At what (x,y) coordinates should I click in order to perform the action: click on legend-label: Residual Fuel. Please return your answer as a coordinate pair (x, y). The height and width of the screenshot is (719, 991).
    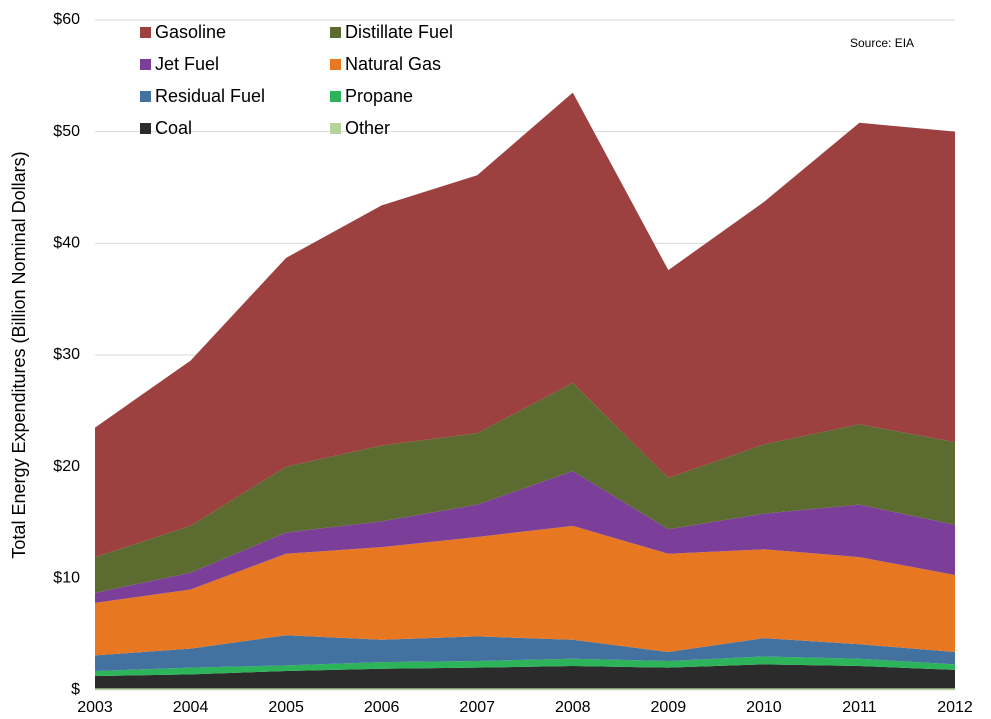
    Looking at the image, I should click on (210, 96).